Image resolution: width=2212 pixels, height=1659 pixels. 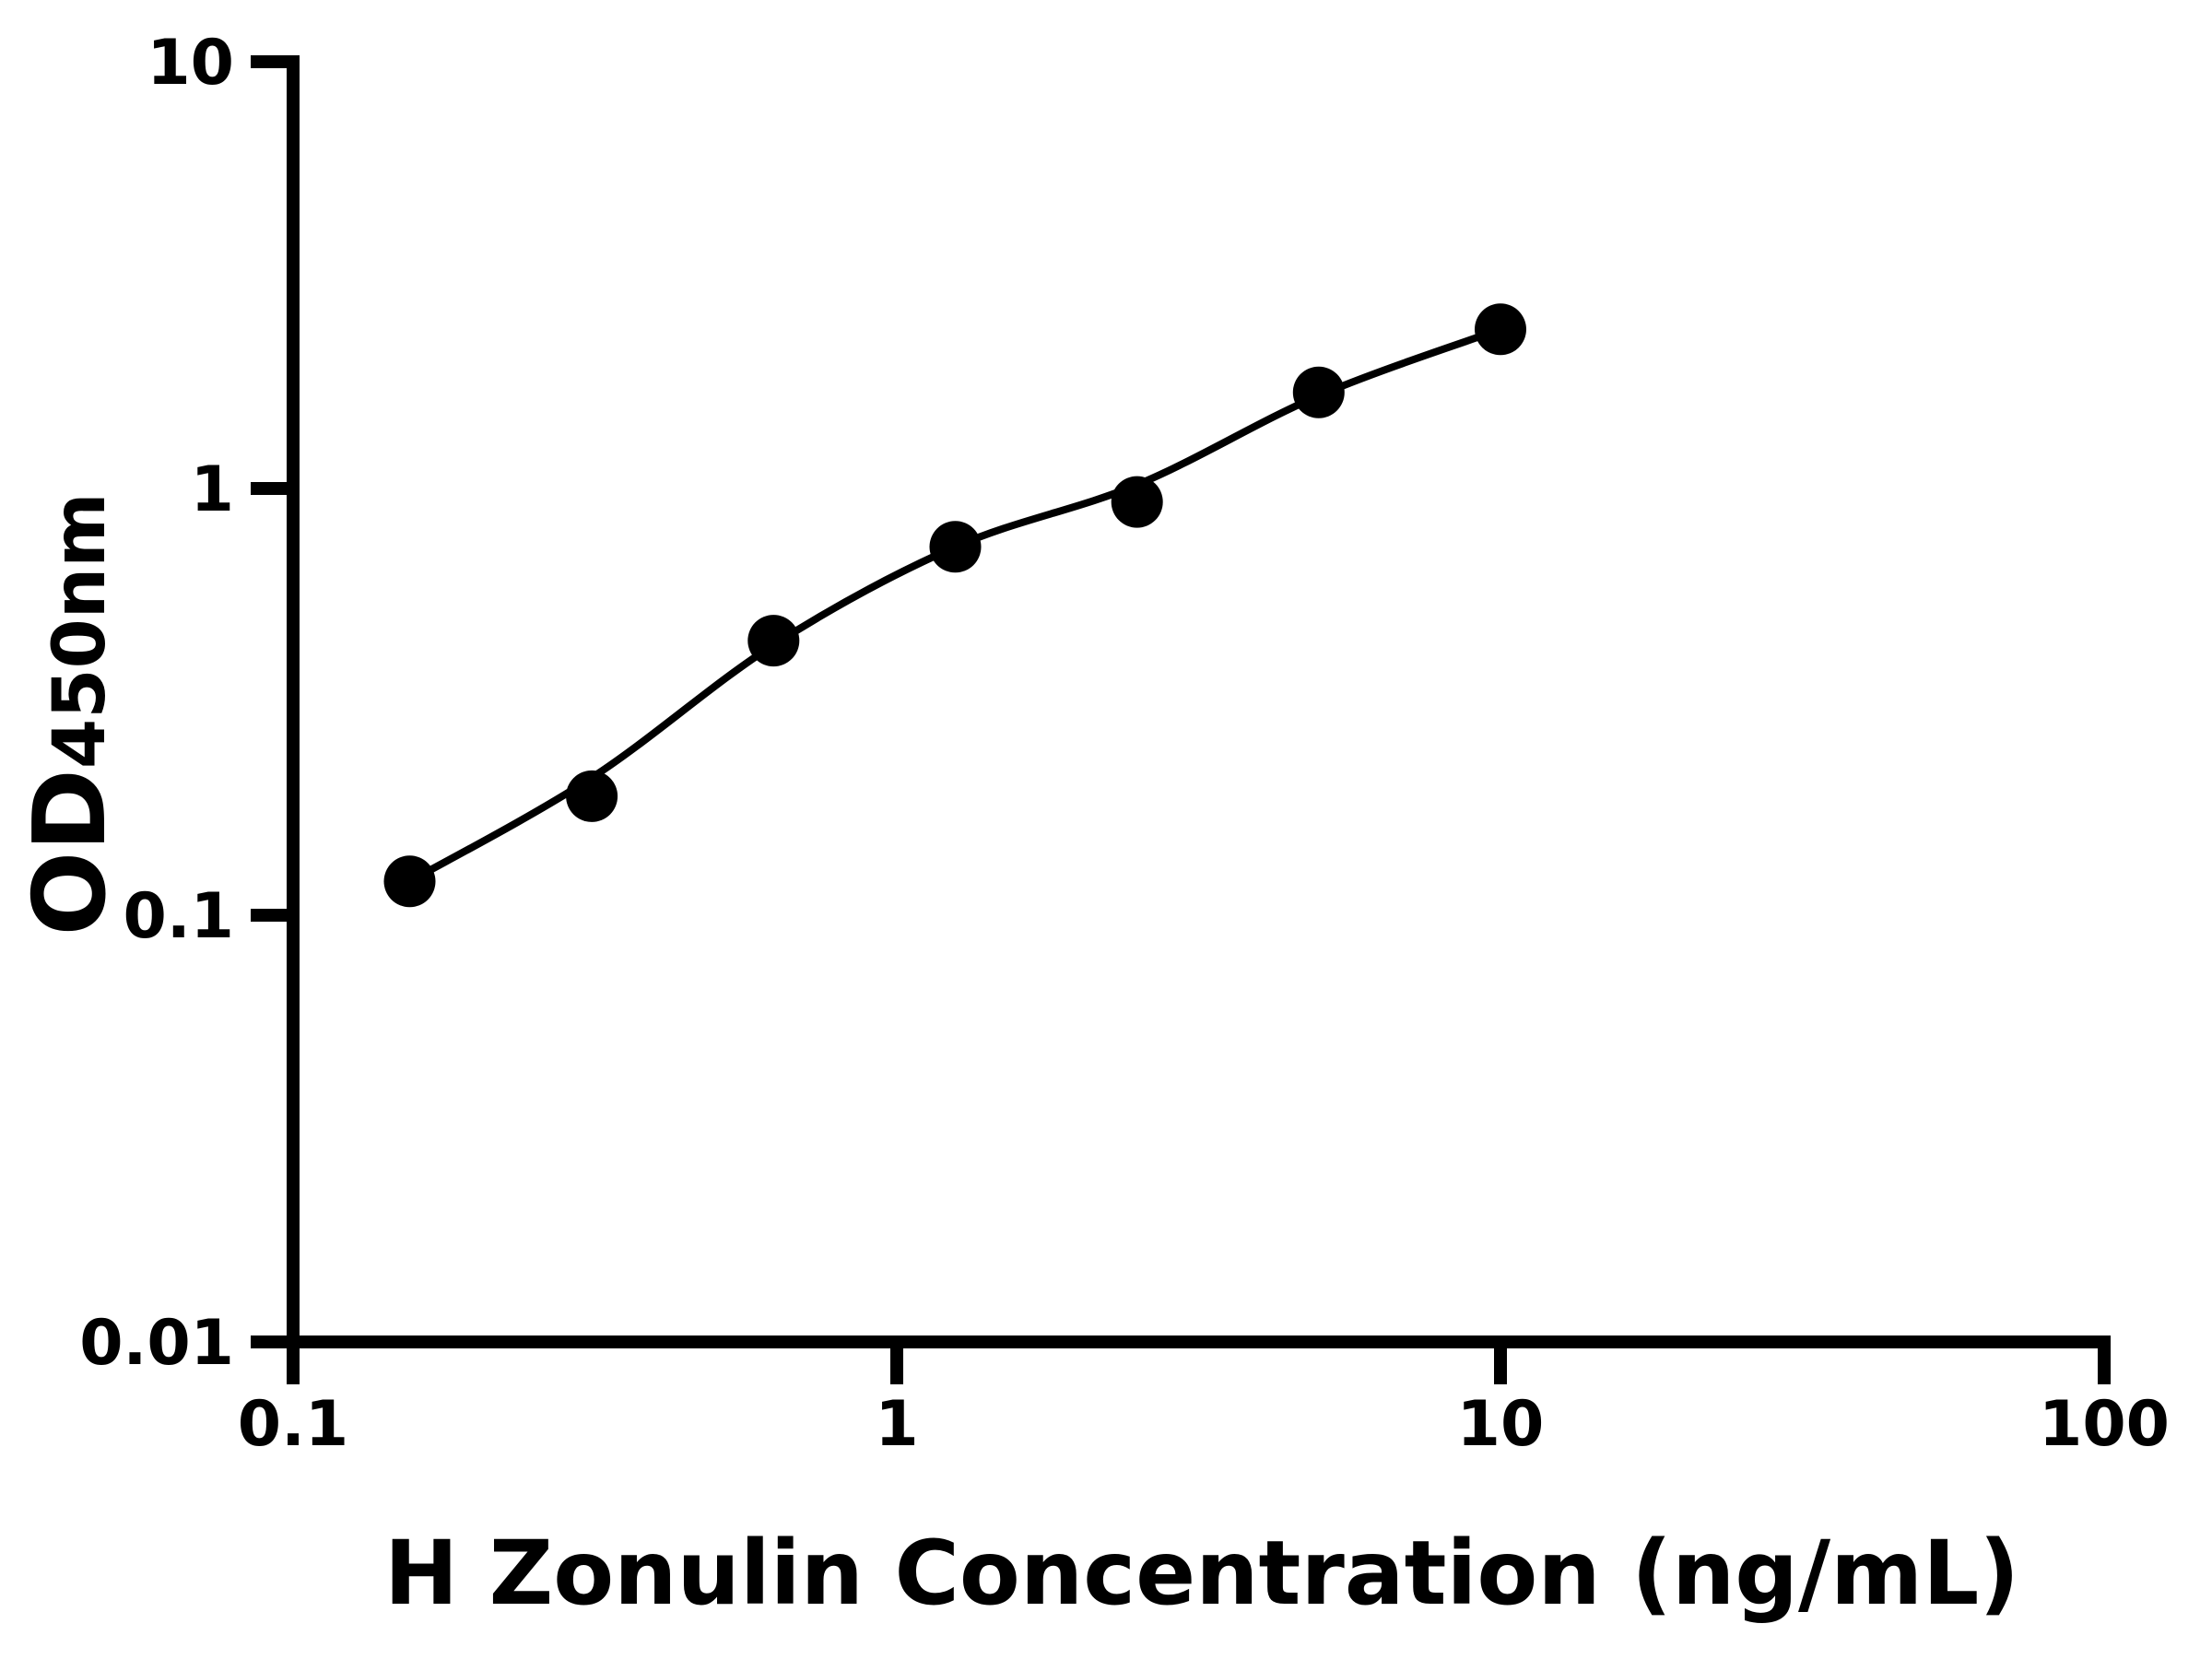 I want to click on y-axis-title-subscript: 450nm, so click(x=80, y=630).